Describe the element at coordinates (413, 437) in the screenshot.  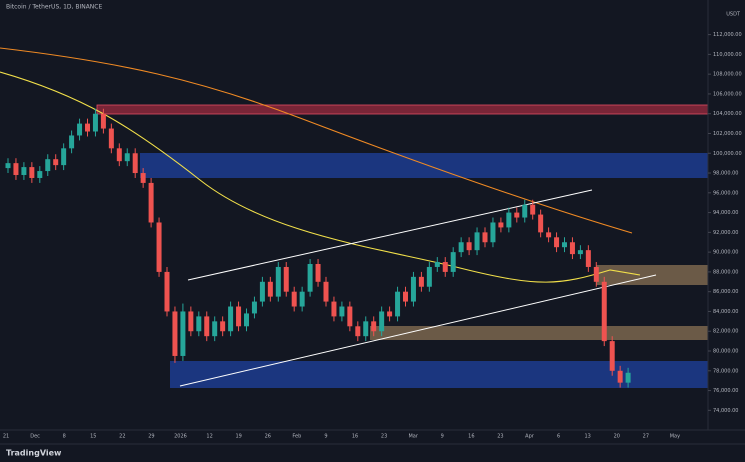
I see `x-tick-label: Mar` at that location.